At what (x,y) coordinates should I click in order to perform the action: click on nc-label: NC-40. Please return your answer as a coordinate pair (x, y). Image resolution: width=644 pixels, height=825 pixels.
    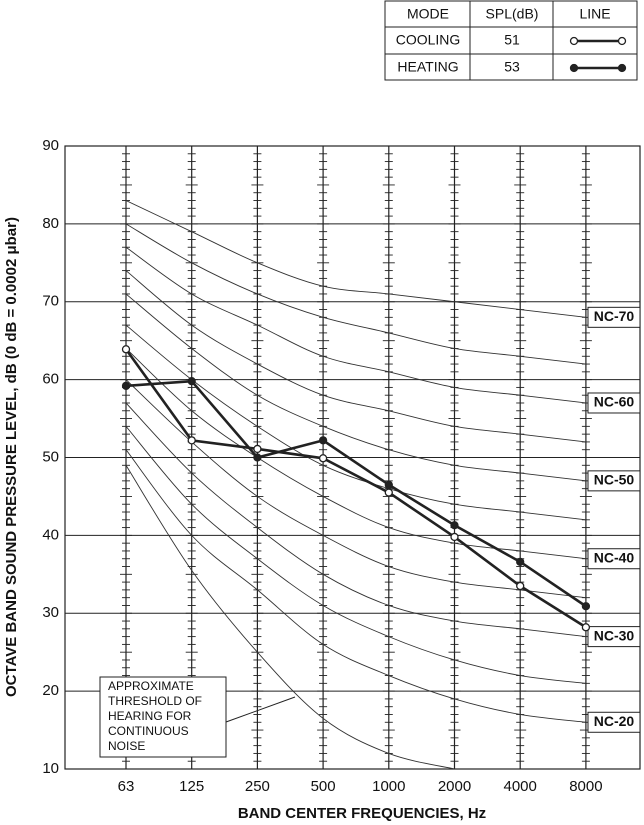
    Looking at the image, I should click on (614, 557).